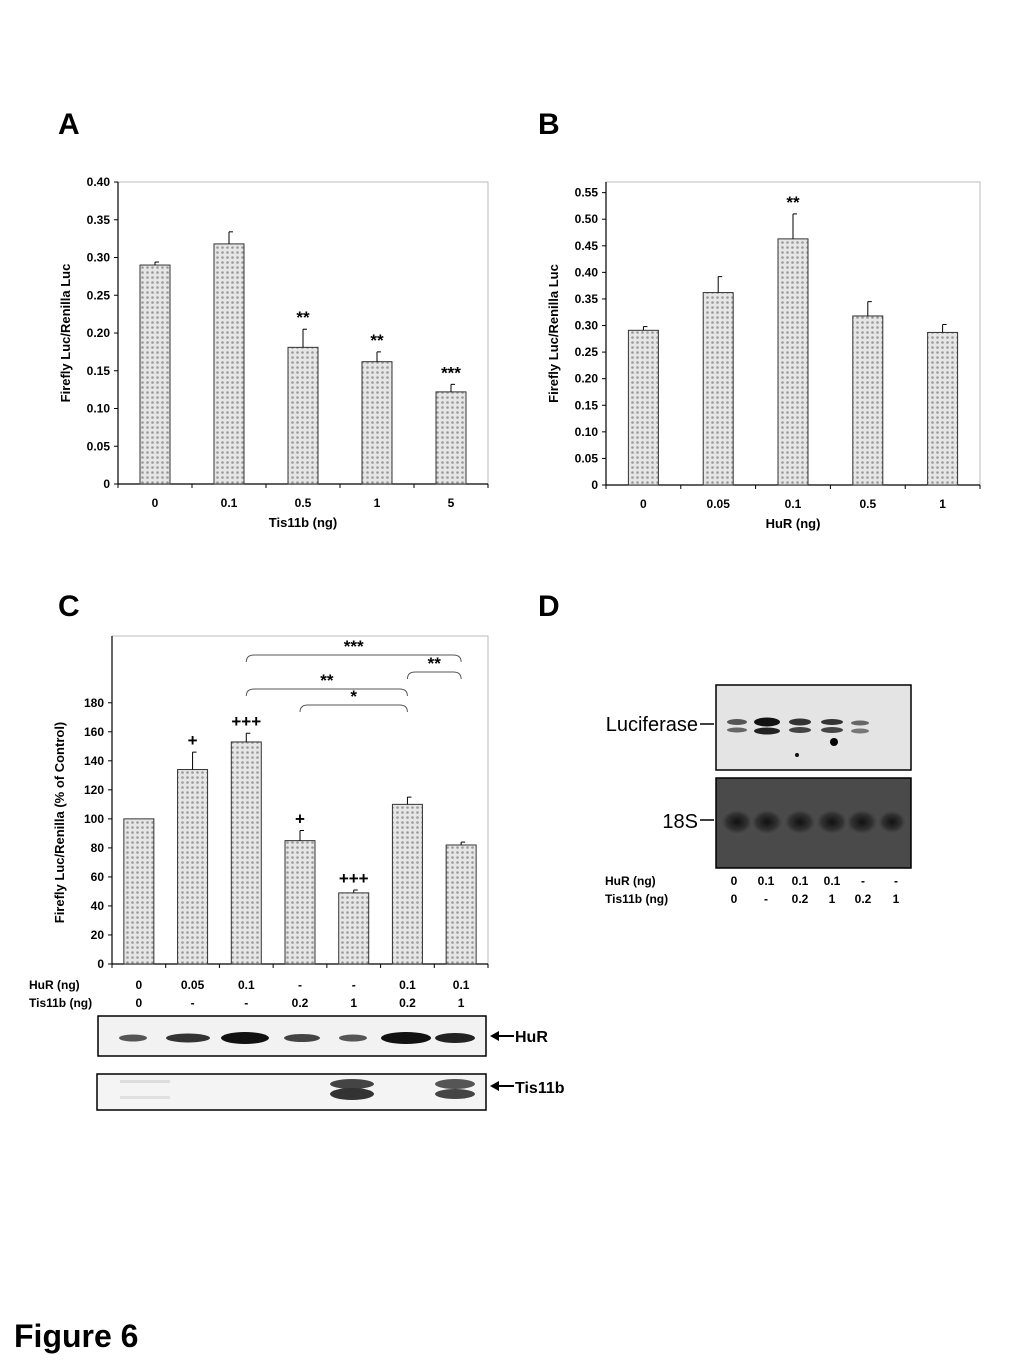  I want to click on y-axis-label: Firefly Luc/Renilla (% of Control), so click(59, 823).